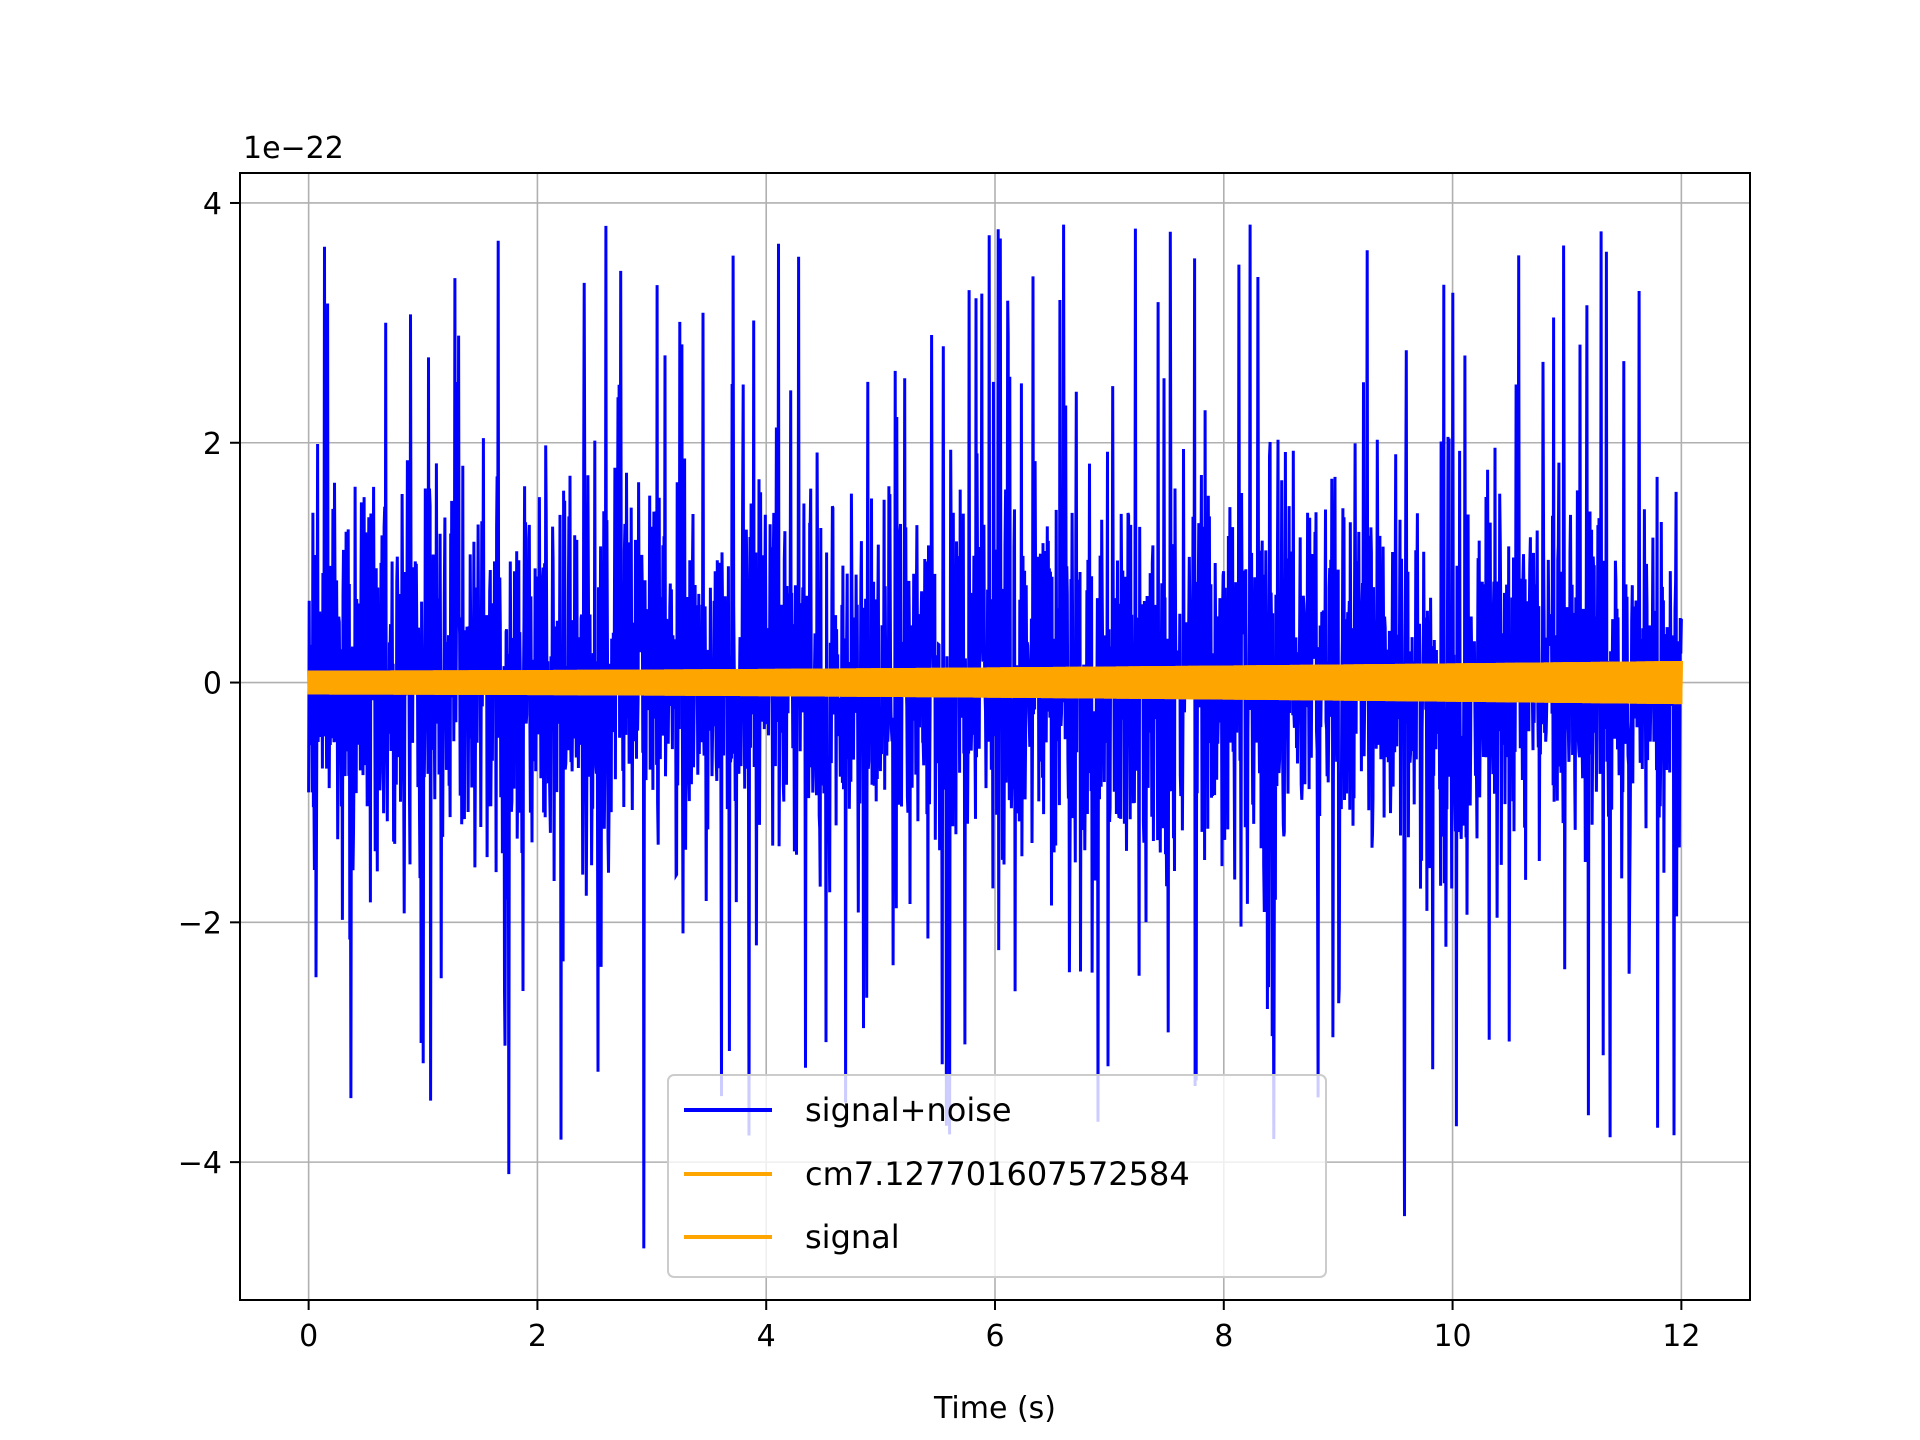 This screenshot has width=1920, height=1440. Describe the element at coordinates (852, 1237) in the screenshot. I see `legend-label-signal: signal` at that location.